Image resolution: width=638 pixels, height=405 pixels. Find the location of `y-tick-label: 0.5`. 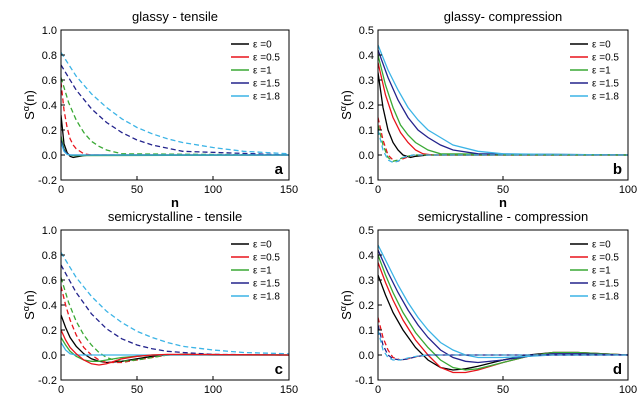

y-tick-label: 0.5 is located at coordinates (366, 31).